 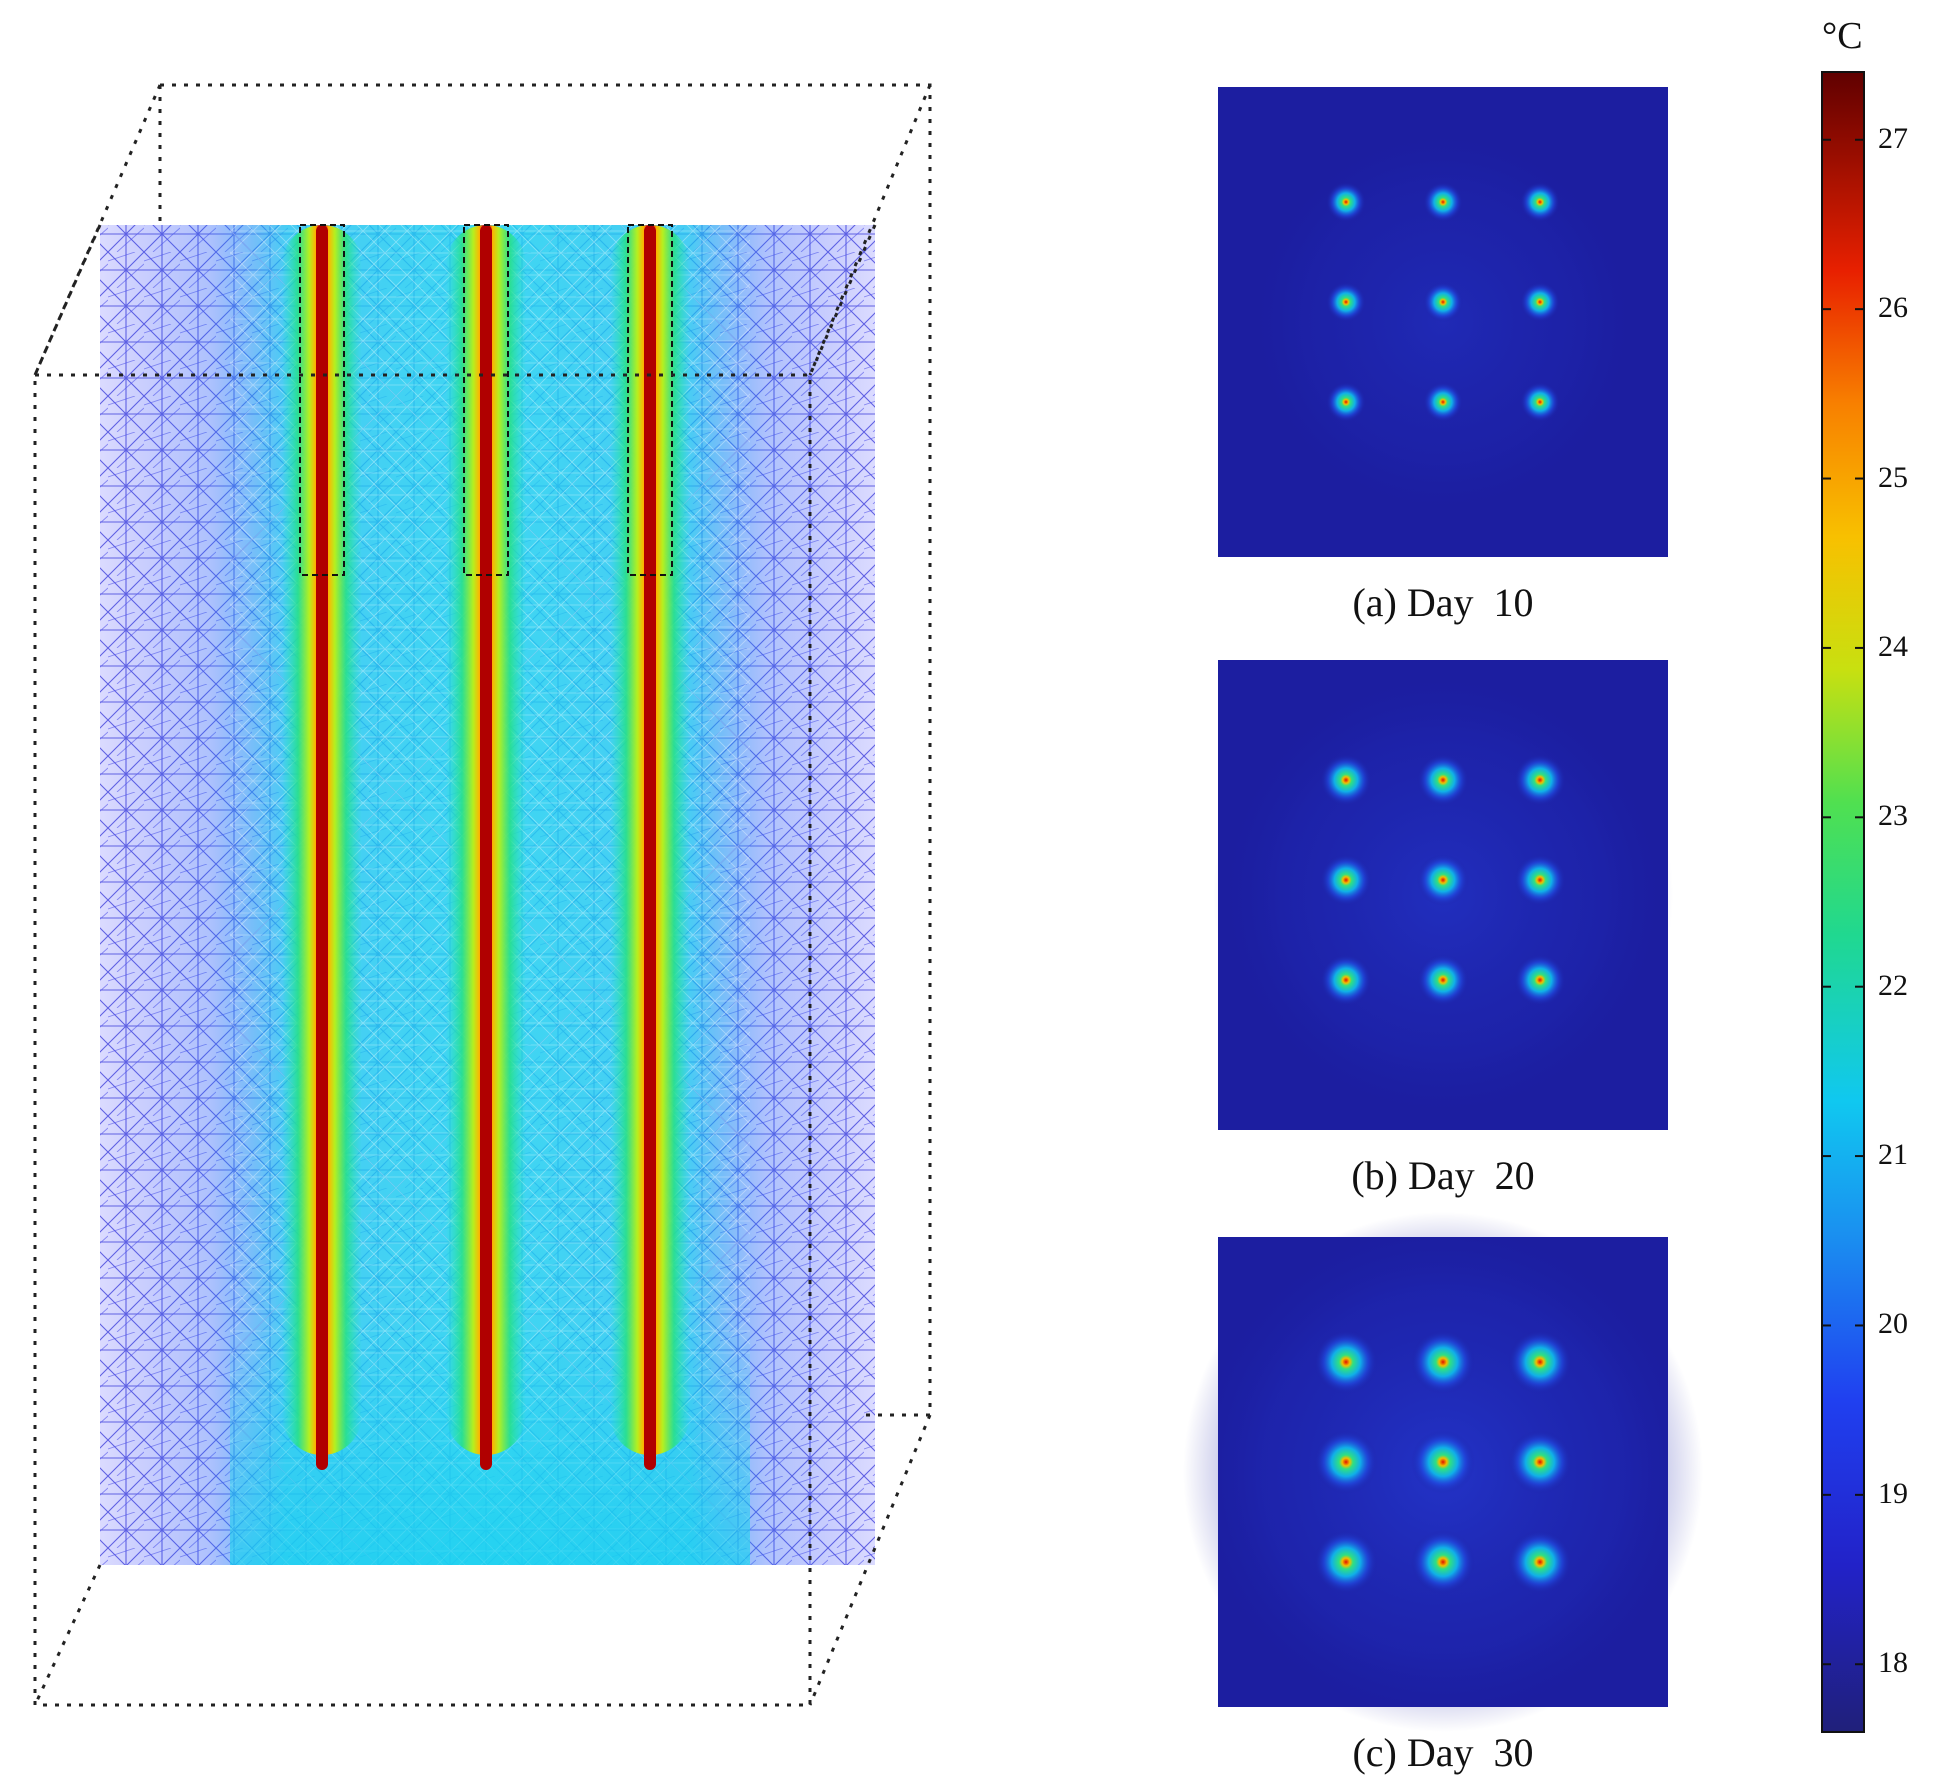 I want to click on colorbar-ticks, so click(x=1843, y=902).